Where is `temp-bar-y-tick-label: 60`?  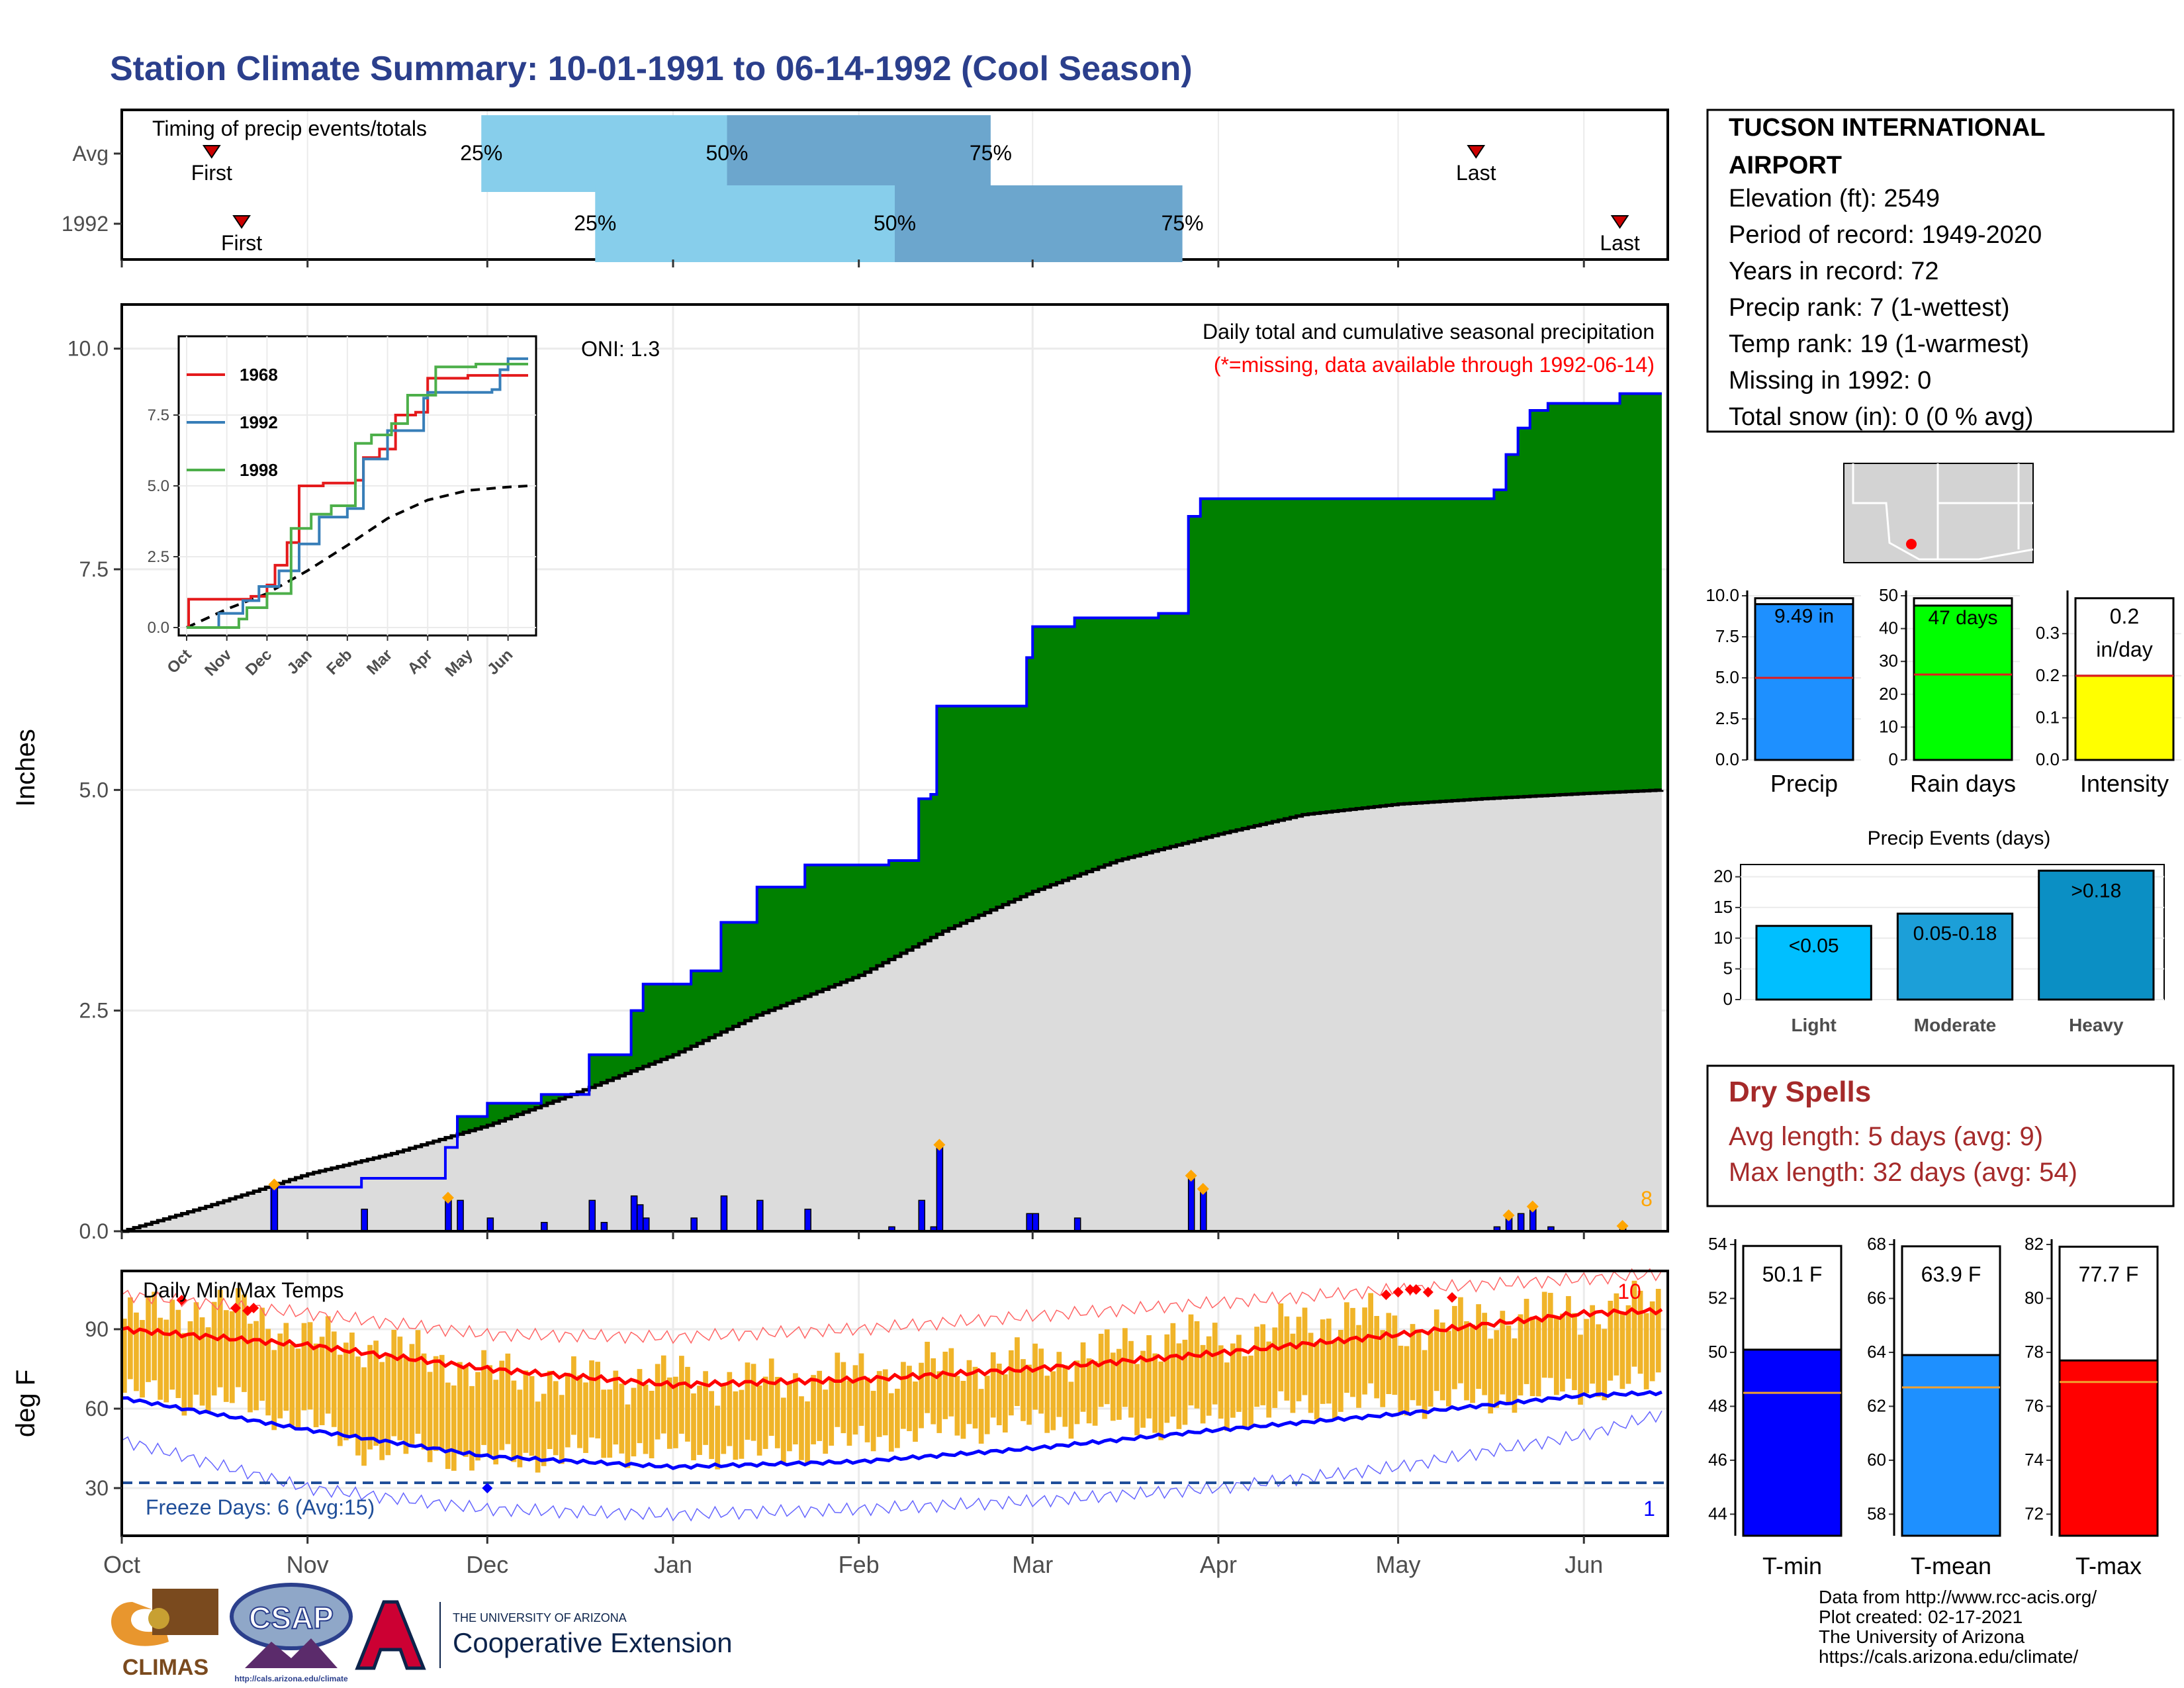
temp-bar-y-tick-label: 60 is located at coordinates (1877, 1460).